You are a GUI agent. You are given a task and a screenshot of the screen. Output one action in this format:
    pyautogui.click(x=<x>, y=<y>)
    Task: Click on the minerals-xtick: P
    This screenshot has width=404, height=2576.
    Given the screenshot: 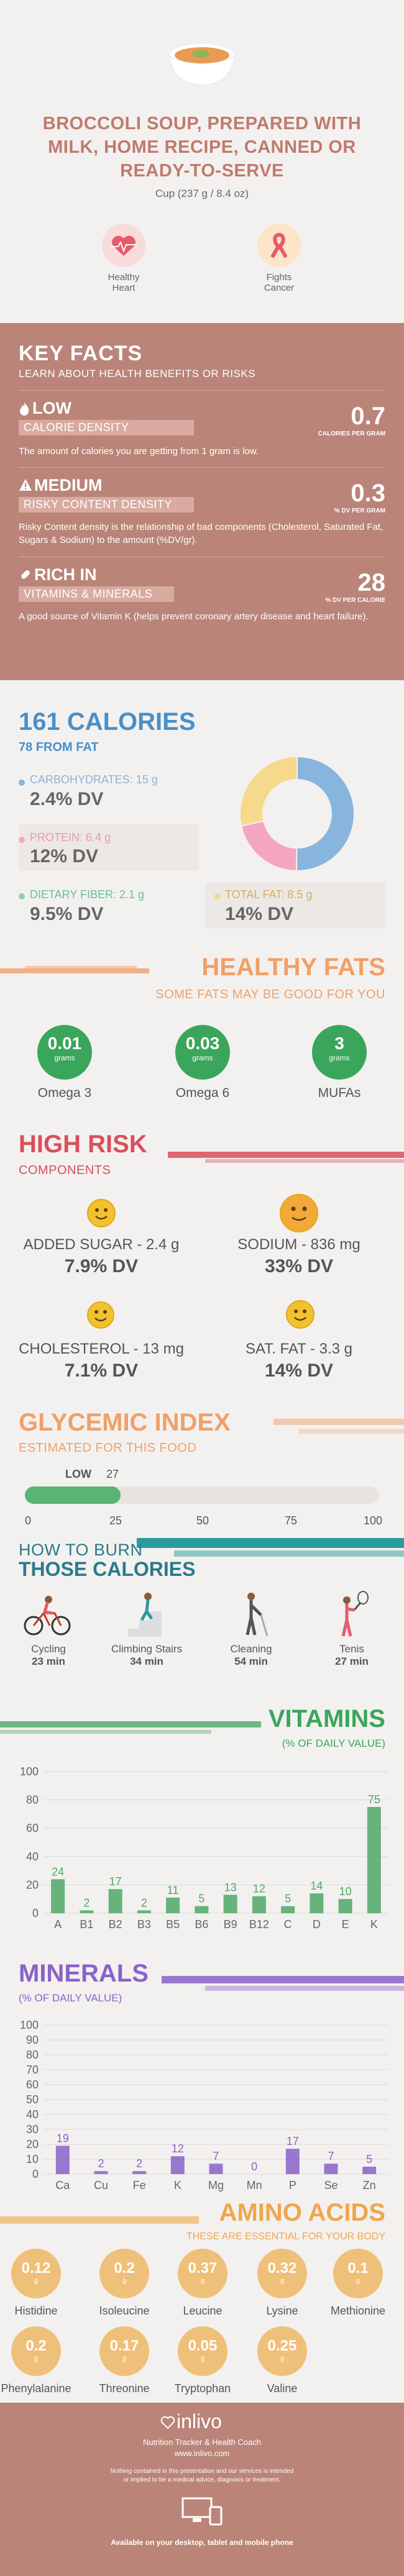 What is the action you would take?
    pyautogui.click(x=292, y=2185)
    